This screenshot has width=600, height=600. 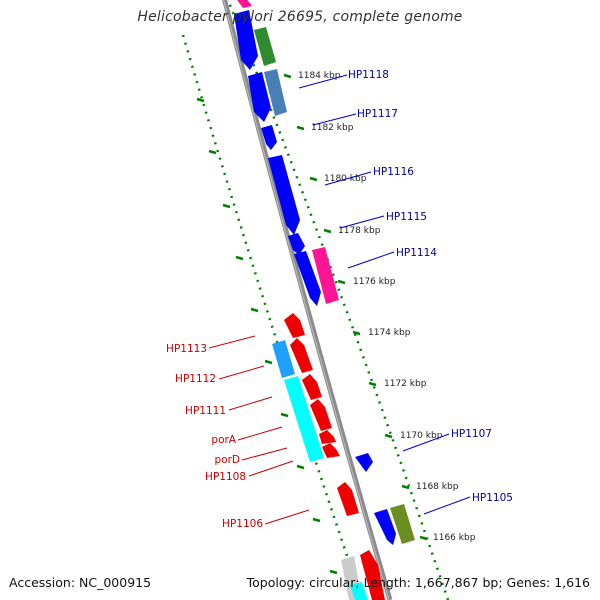 I want to click on gene-label-hp1111: HP1111, so click(x=205, y=411).